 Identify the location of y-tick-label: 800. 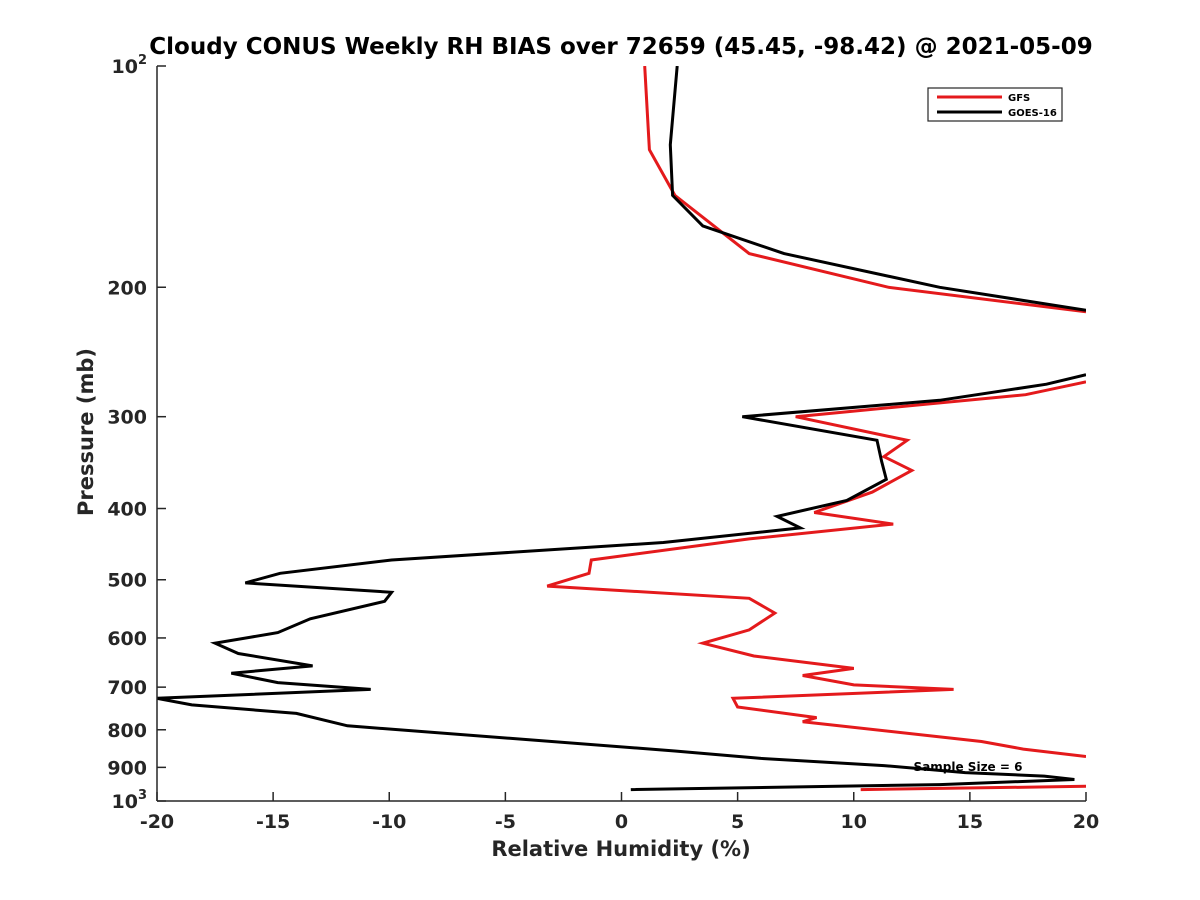
(127, 731).